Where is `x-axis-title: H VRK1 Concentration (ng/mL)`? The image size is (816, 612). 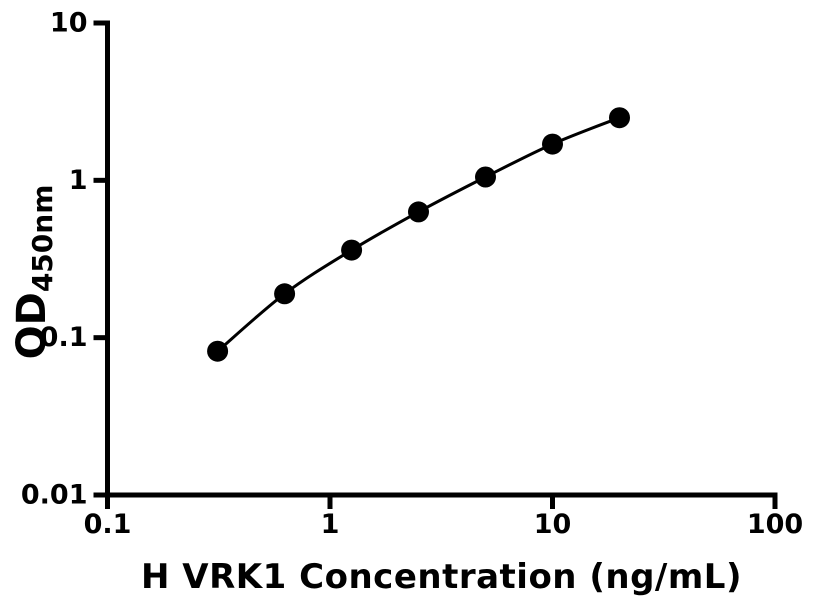 x-axis-title: H VRK1 Concentration (ng/mL) is located at coordinates (441, 577).